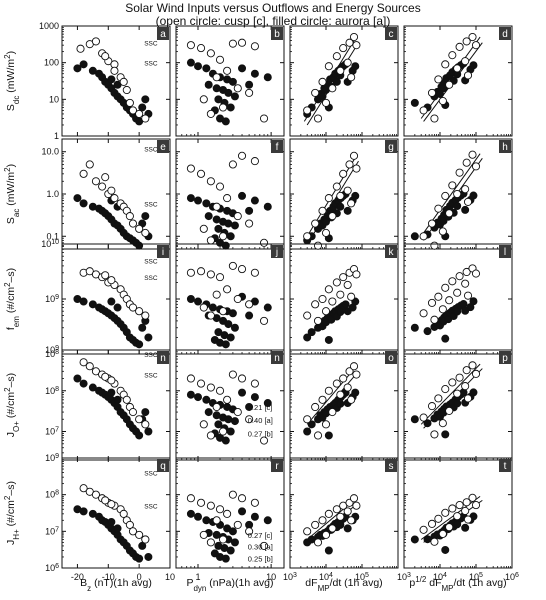  I want to click on panel-r: 1 10 0.27 [c] 0.30 [a] 0.25 [b] r, so click(230, 519).